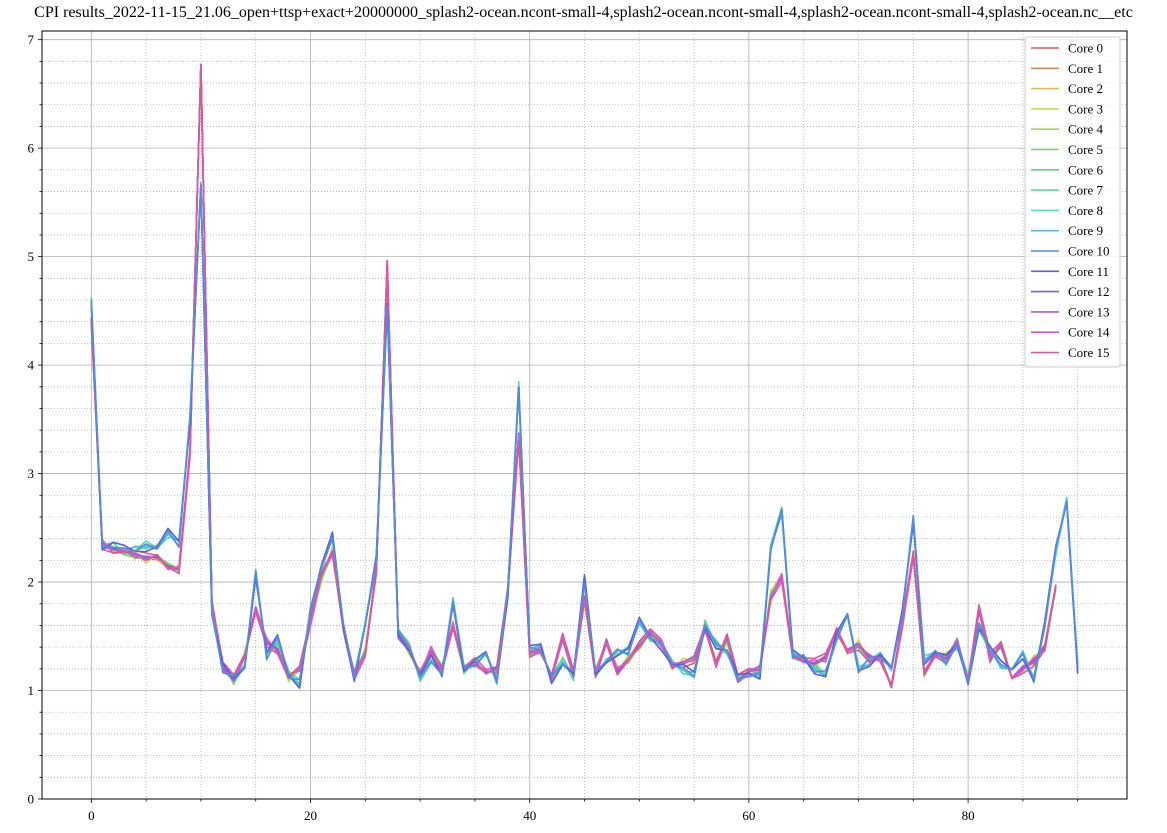  What do you see at coordinates (968, 815) in the screenshot?
I see `x-tick-label: 80` at bounding box center [968, 815].